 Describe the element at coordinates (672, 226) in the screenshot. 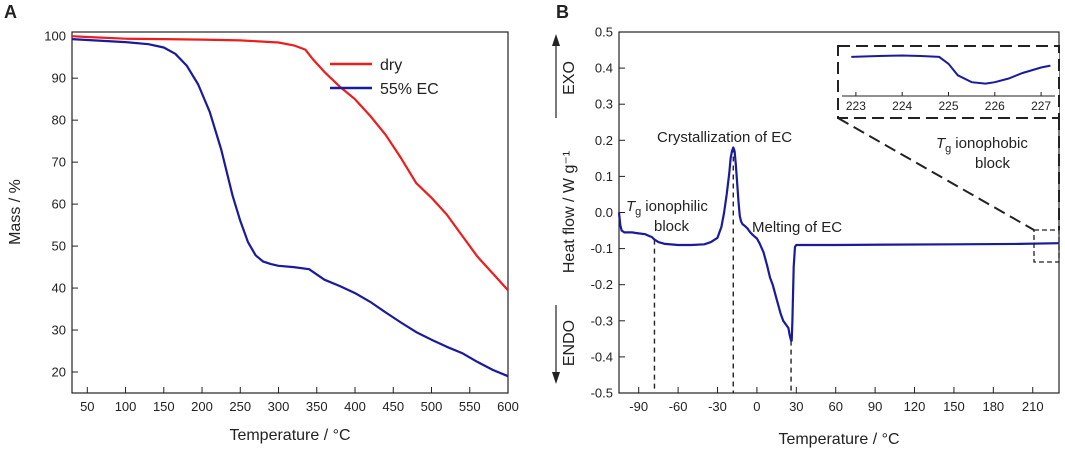

I see `annotation-tg-ionophilic-line2: block` at that location.